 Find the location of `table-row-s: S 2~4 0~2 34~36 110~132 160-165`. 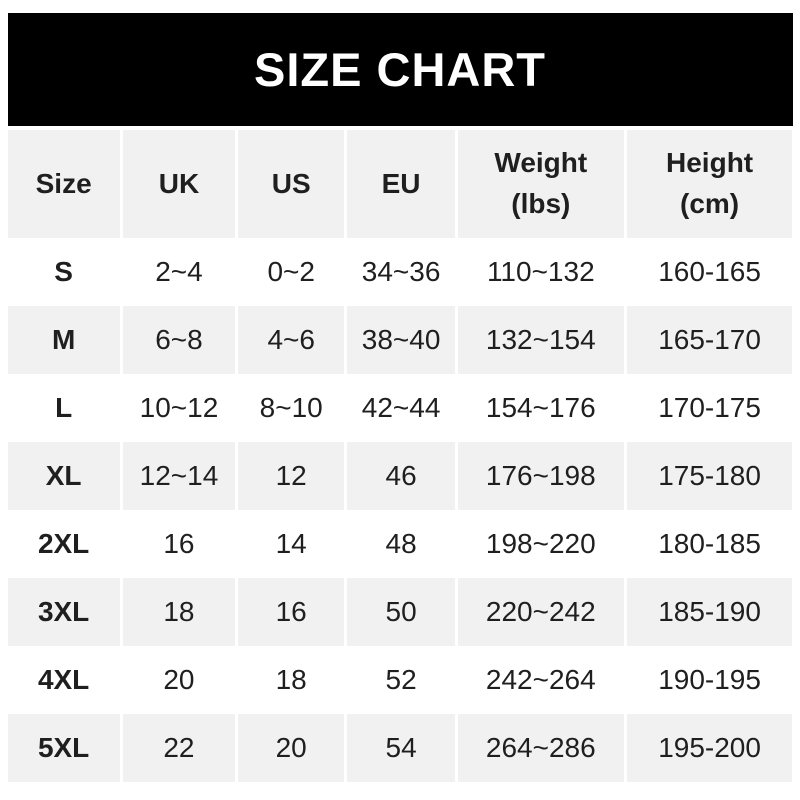

table-row-s: S 2~4 0~2 34~36 110~132 160-165 is located at coordinates (400, 272).